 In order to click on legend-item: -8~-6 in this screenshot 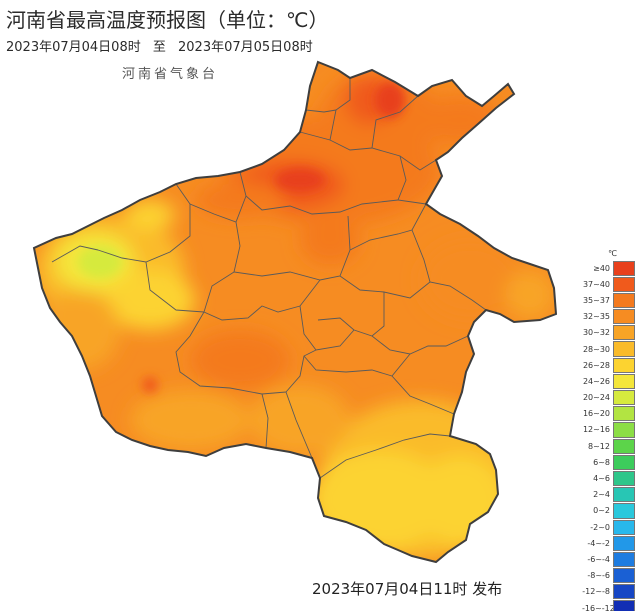, I will do `click(610, 576)`.